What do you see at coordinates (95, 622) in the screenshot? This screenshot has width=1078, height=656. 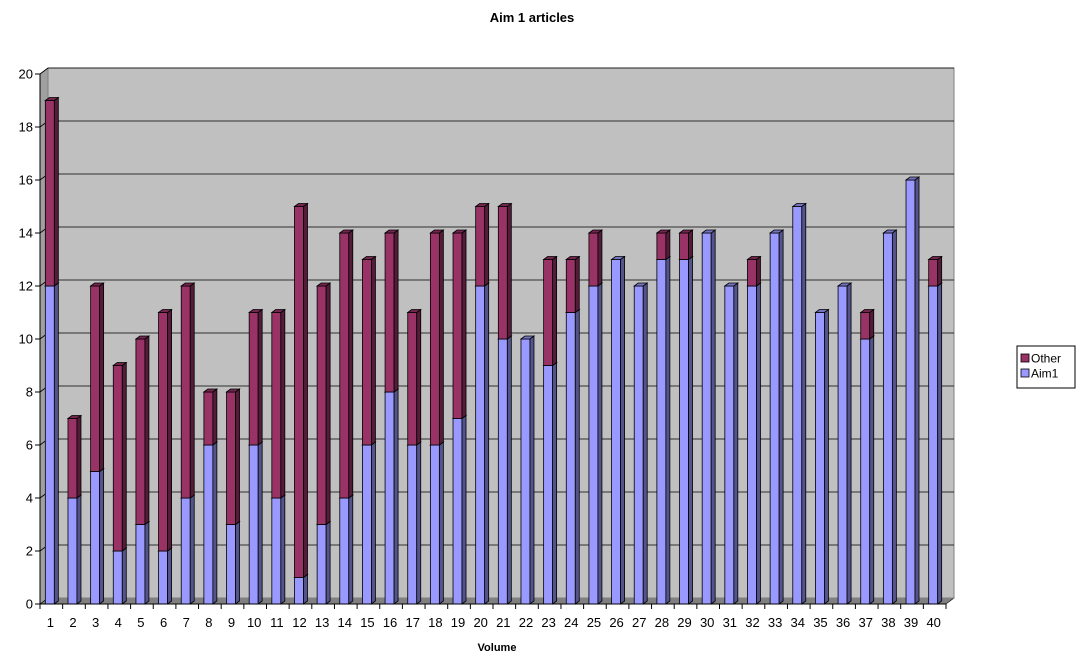 I see `x-tick-label: 3` at bounding box center [95, 622].